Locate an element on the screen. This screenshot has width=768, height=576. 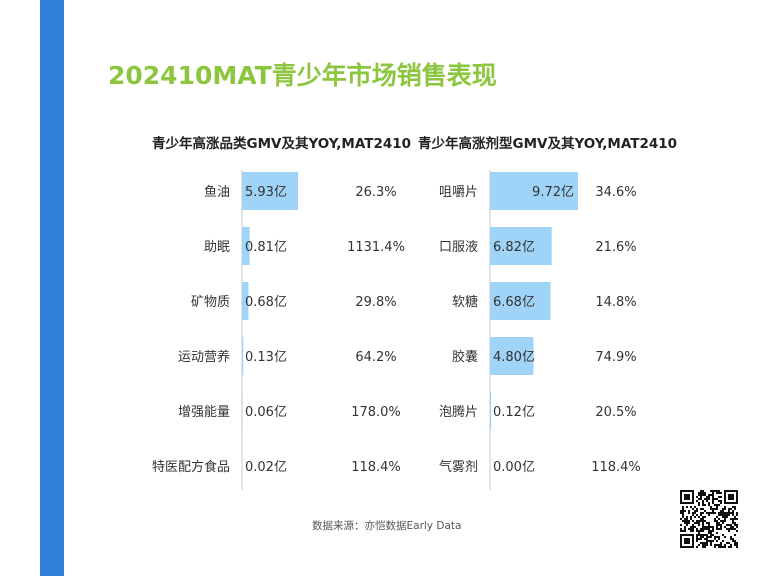
category-label: 咀嚼片 is located at coordinates (458, 192).